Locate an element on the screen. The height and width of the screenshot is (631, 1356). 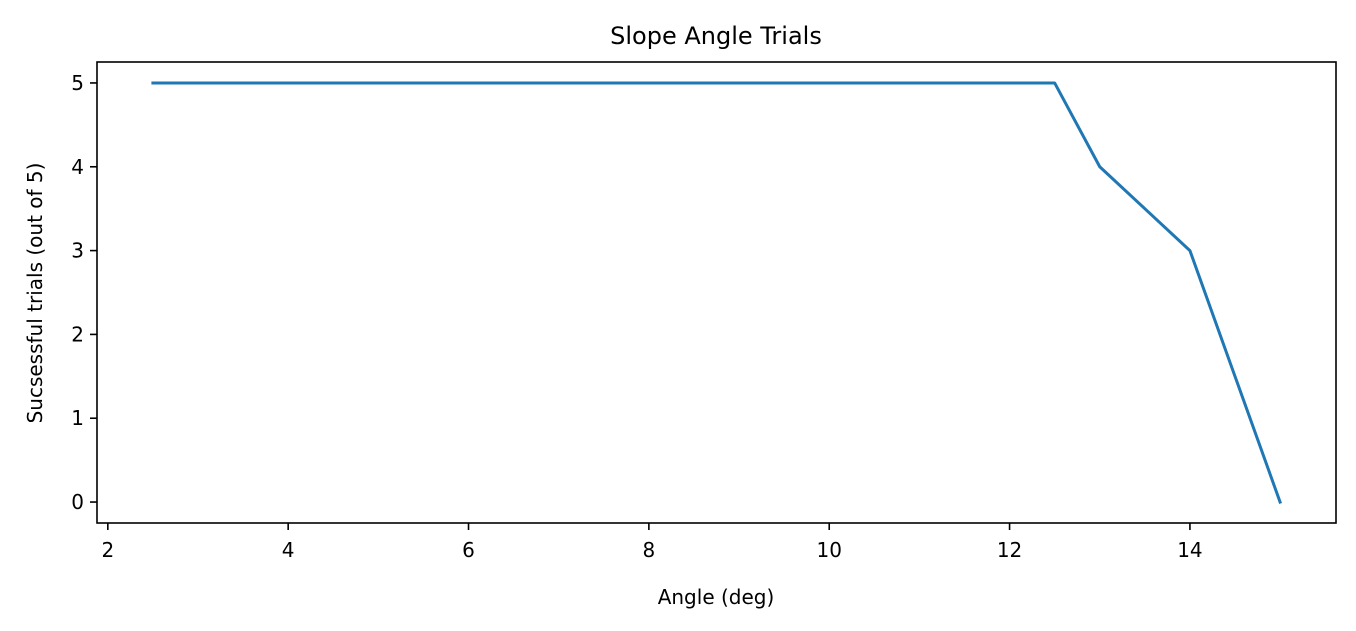
x-tick-label: 12 is located at coordinates (1009, 550).